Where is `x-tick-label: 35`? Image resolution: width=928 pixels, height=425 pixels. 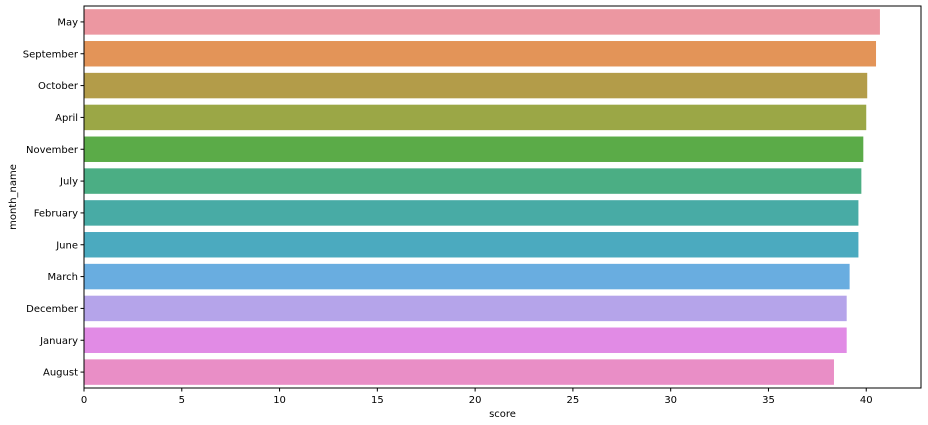
x-tick-label: 35 is located at coordinates (768, 400).